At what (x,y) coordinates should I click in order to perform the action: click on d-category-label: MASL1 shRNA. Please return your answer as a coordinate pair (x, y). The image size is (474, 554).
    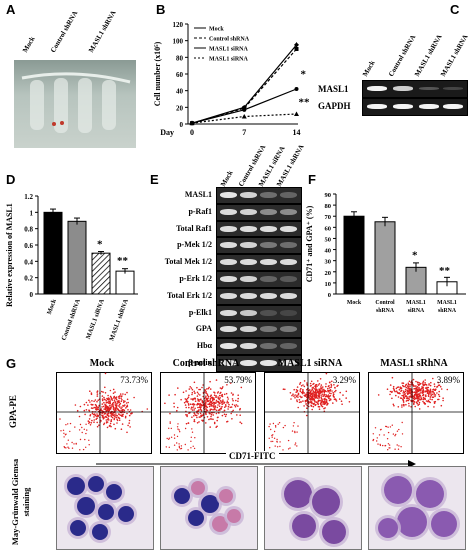
    Looking at the image, I should click on (119, 320).